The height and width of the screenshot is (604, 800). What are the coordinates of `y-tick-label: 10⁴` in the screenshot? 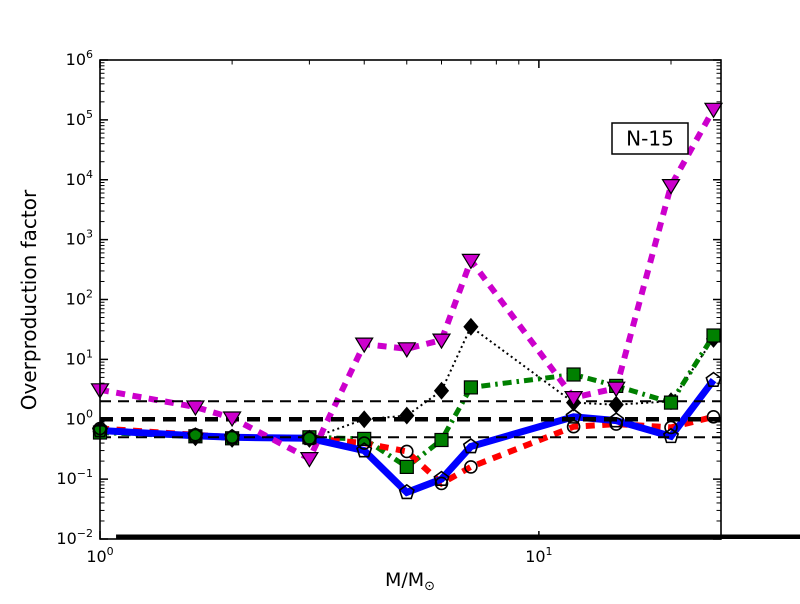 It's located at (79, 178).